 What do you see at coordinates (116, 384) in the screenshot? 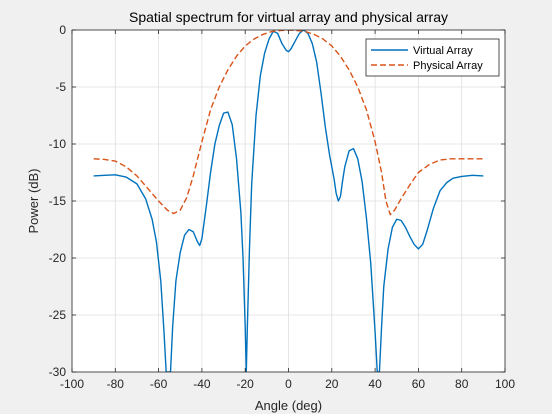
I see `x-tick-label: -80` at bounding box center [116, 384].